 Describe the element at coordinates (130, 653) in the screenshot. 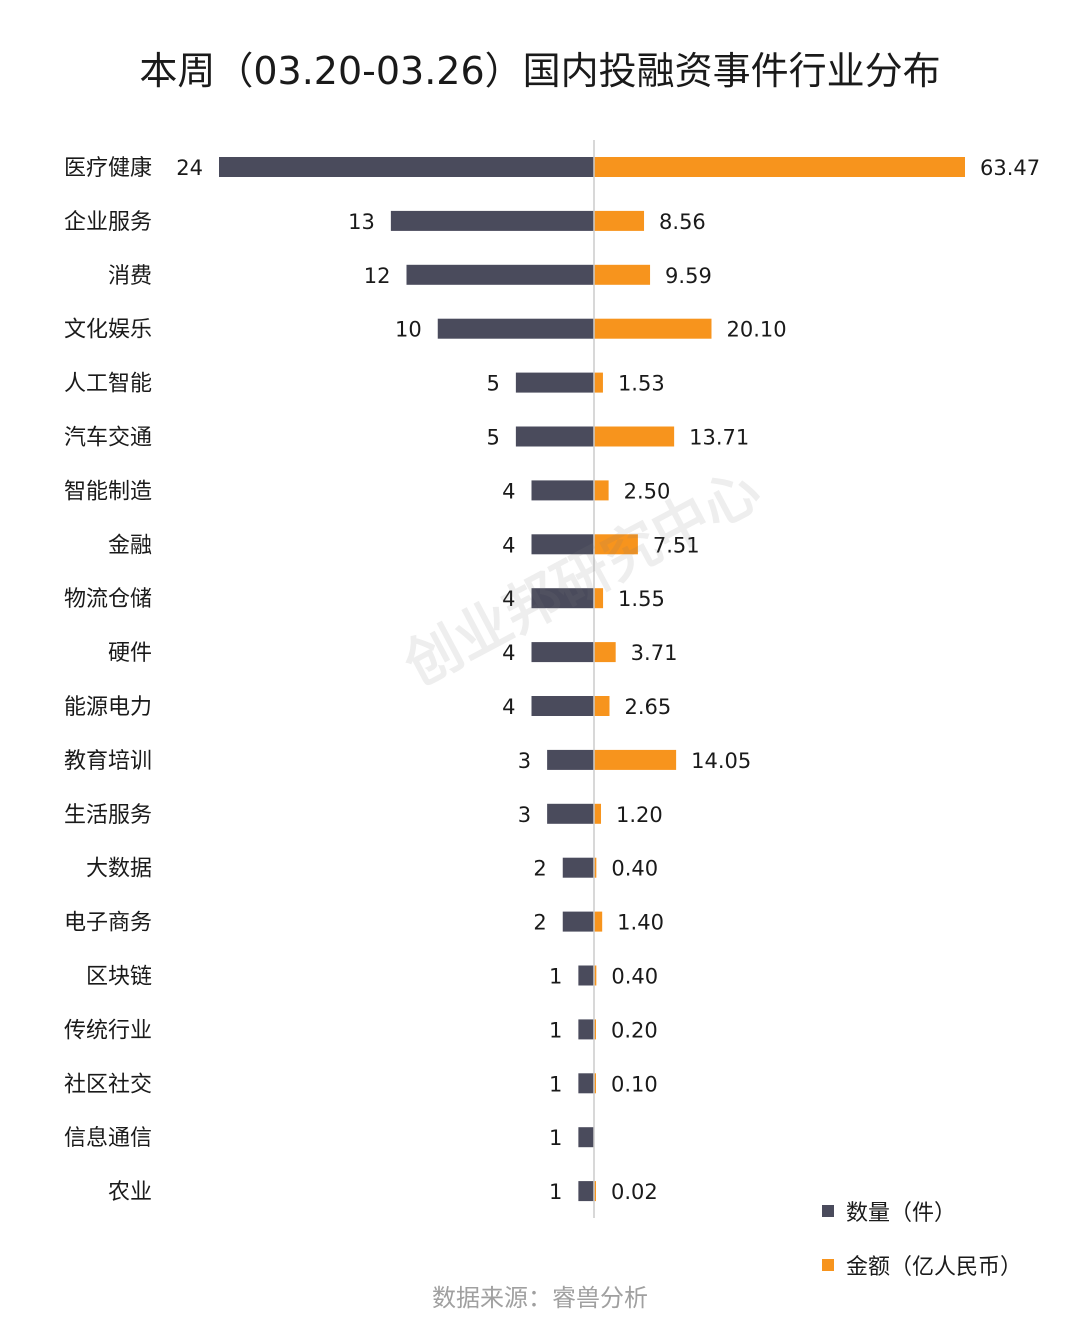

I see `category-label: 硬件` at that location.